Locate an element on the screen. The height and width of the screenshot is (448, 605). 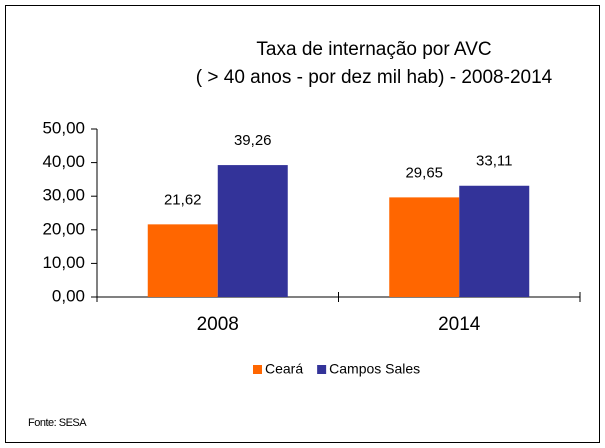
chart-title: Taxa de internação por AVC is located at coordinates (373, 49).